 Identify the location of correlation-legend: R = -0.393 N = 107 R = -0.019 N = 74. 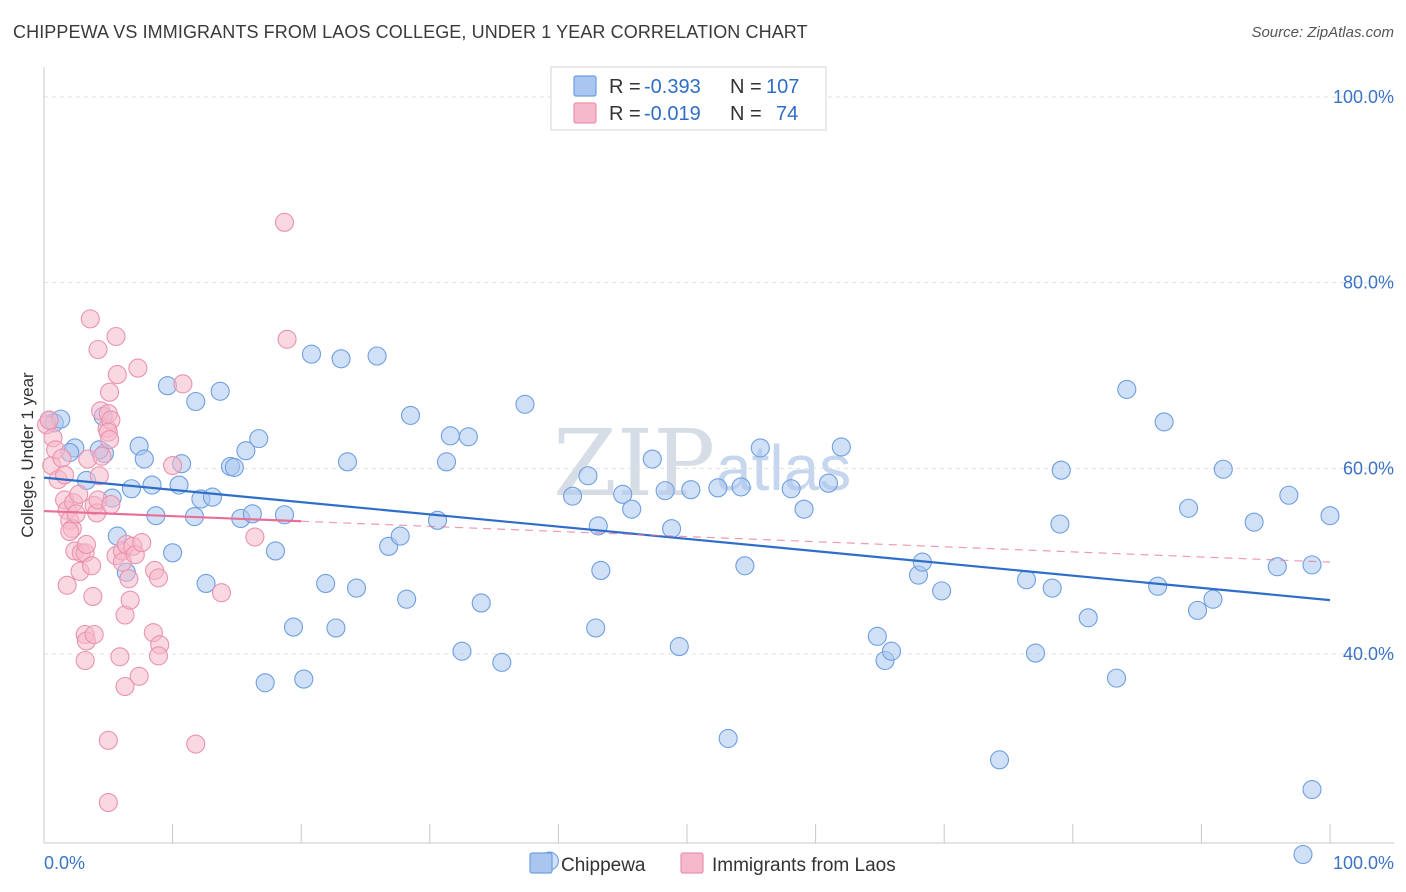
(688, 98).